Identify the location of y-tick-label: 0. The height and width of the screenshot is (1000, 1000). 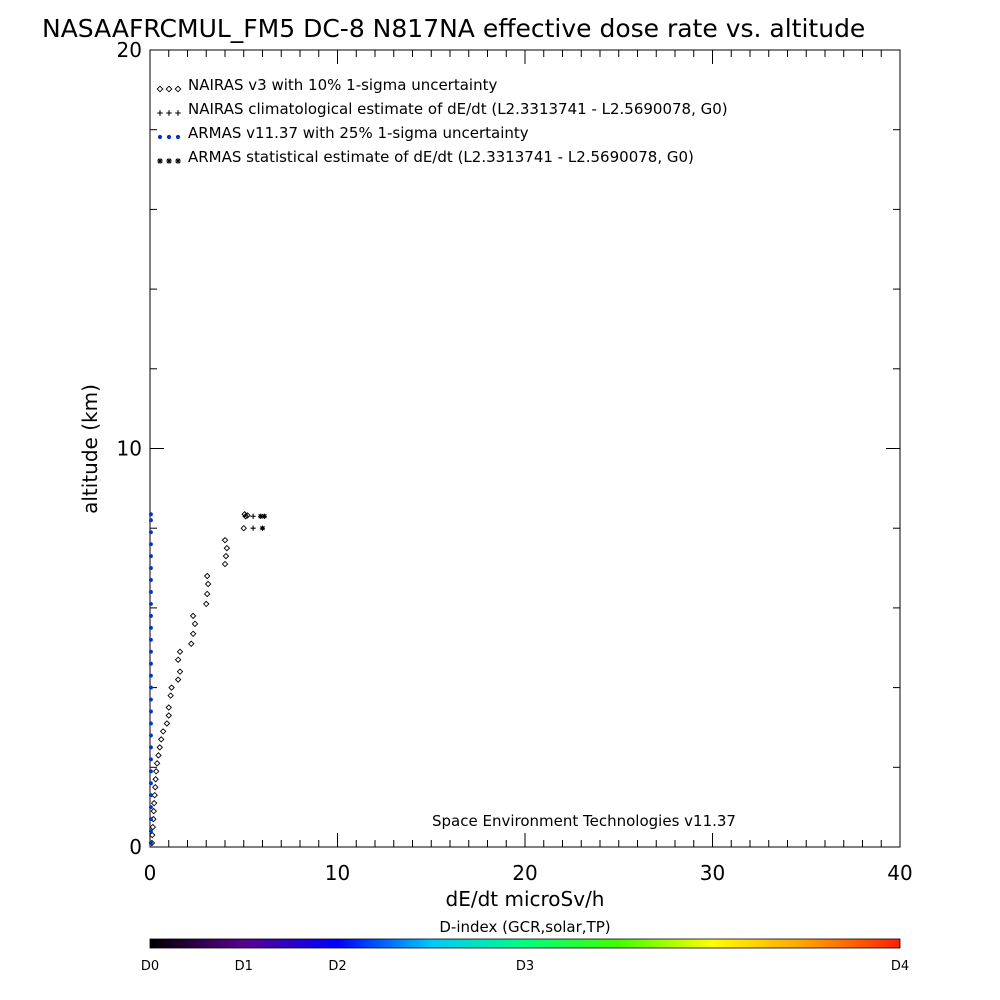
(135, 847).